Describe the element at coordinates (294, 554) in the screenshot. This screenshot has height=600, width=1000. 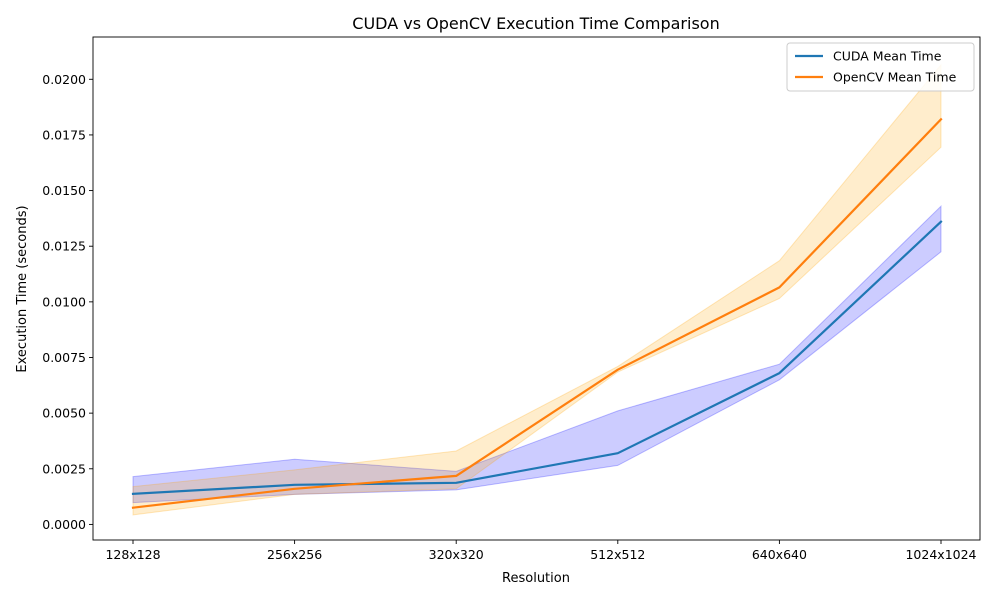
I see `x-tick-label: 256x256` at that location.